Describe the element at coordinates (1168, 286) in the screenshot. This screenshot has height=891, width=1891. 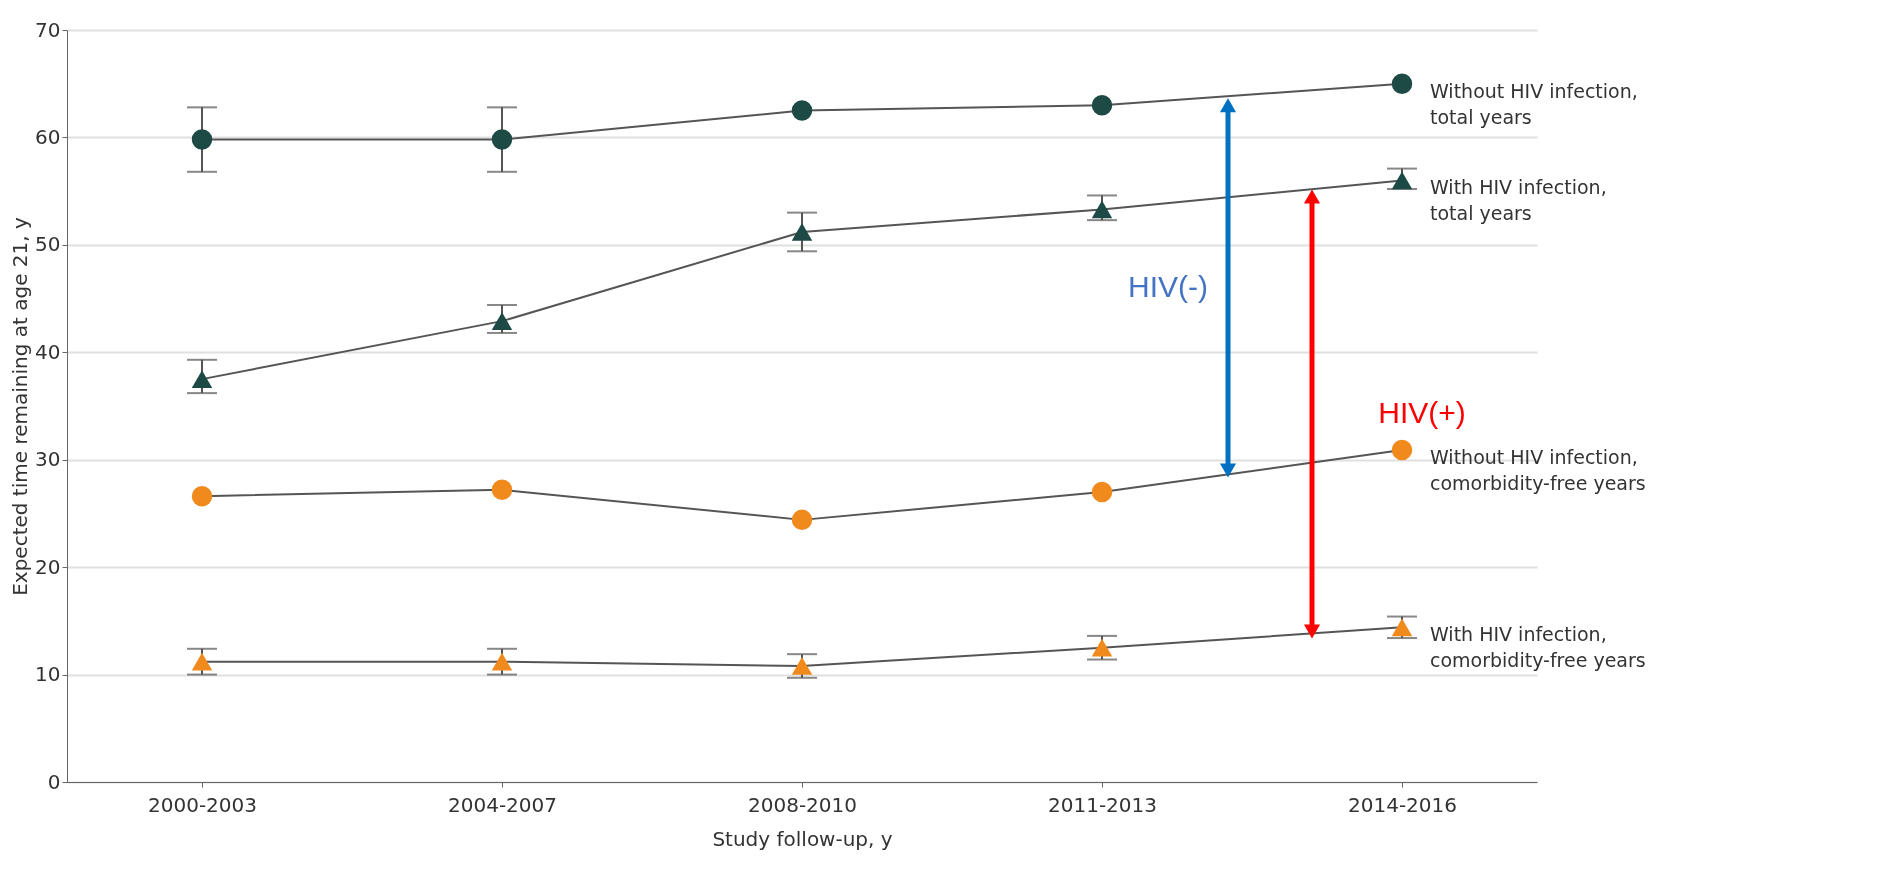
I see `annotation: HIV(-)` at that location.